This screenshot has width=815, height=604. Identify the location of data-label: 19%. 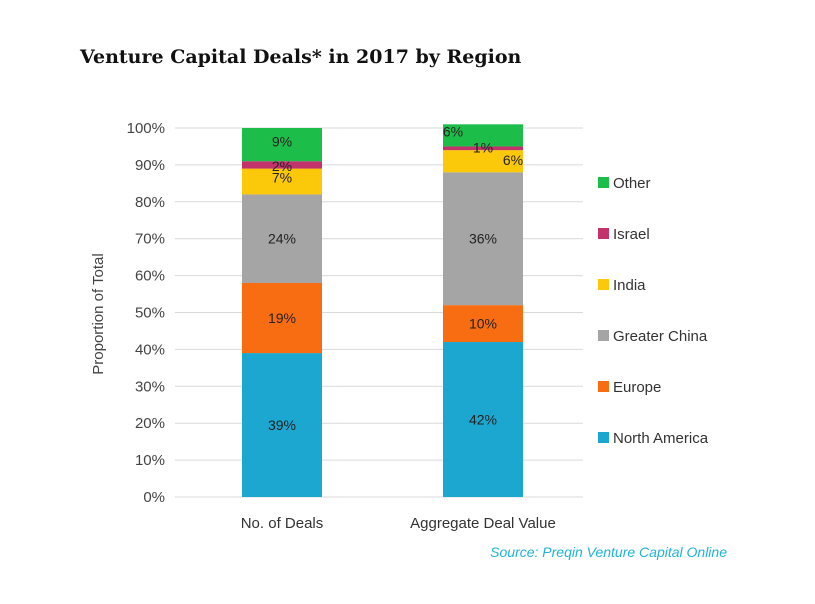
(282, 318).